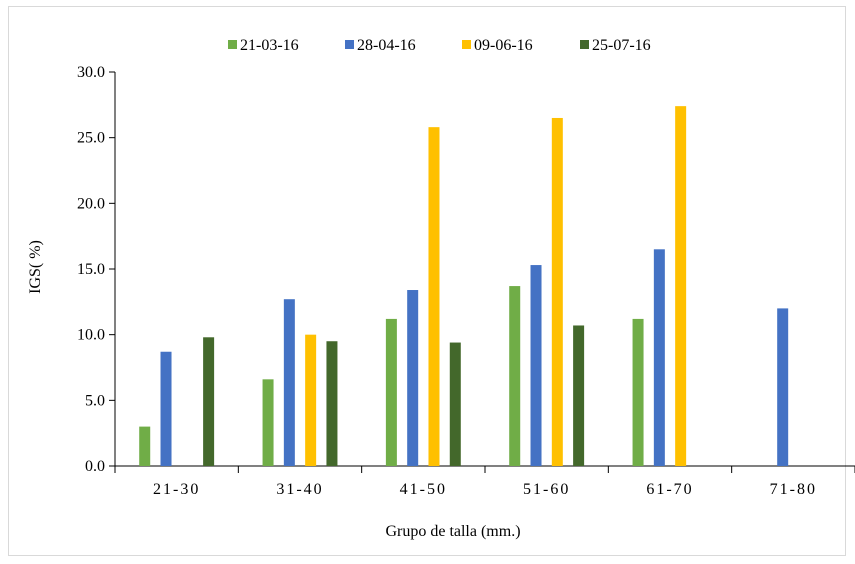 The height and width of the screenshot is (564, 855). I want to click on x-tick-label: 31-40, so click(299, 489).